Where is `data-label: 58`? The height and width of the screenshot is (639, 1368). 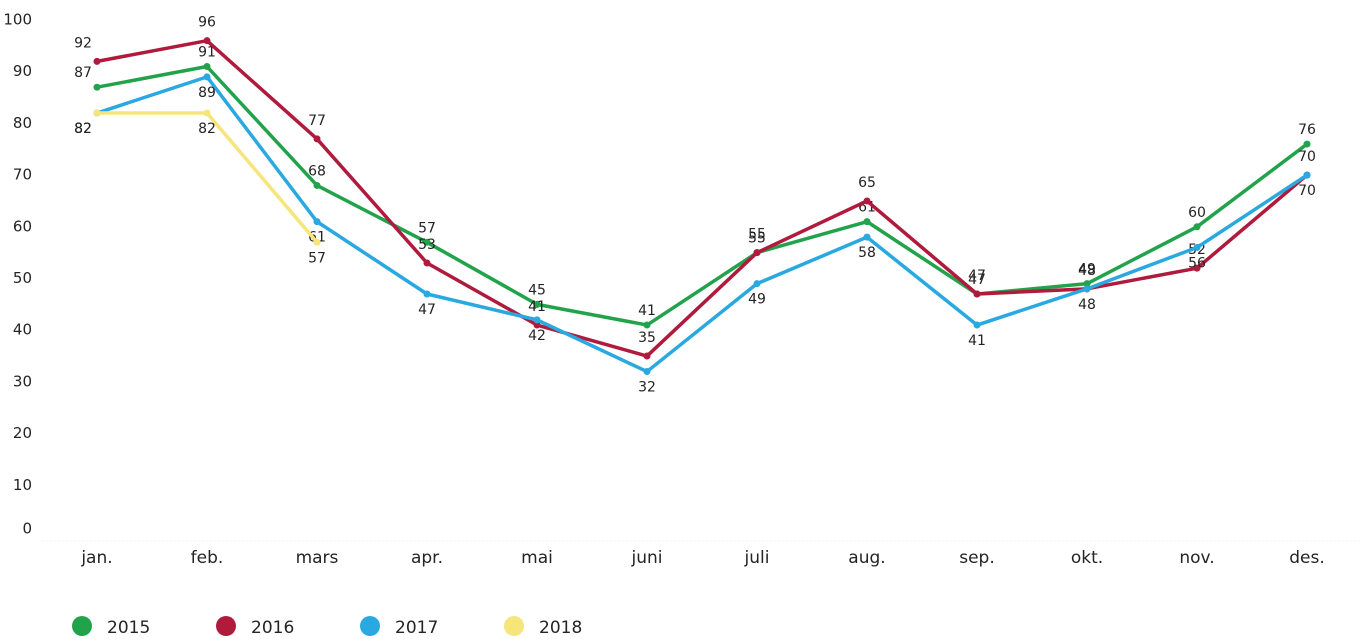
data-label: 58 is located at coordinates (867, 253).